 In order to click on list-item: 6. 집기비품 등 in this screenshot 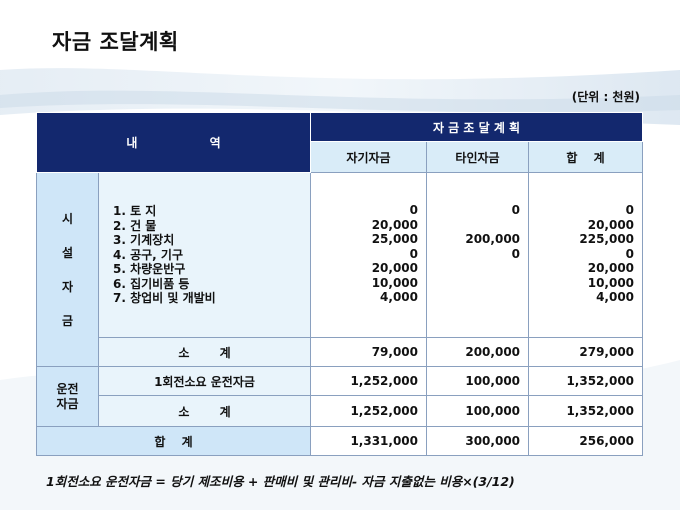, I will do `click(151, 283)`.